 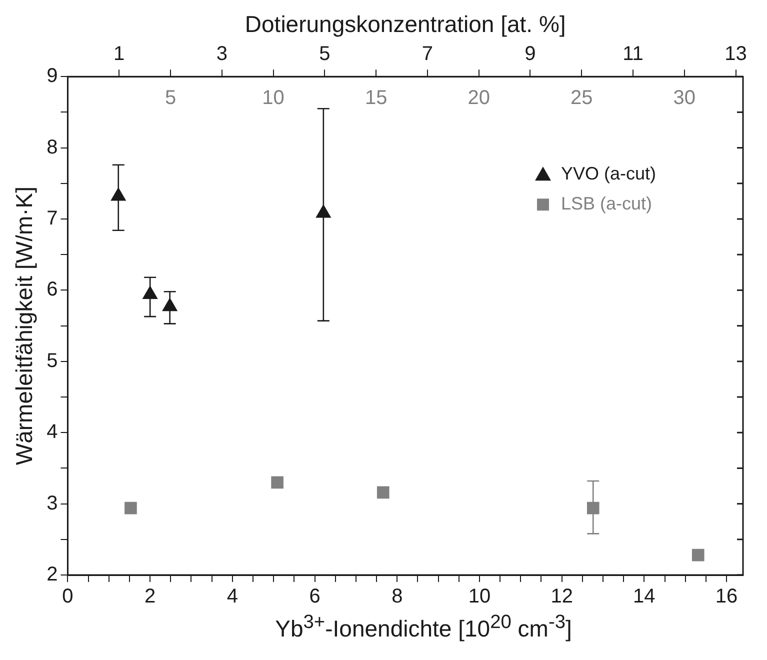 What do you see at coordinates (376, 98) in the screenshot?
I see `annotation: 15` at bounding box center [376, 98].